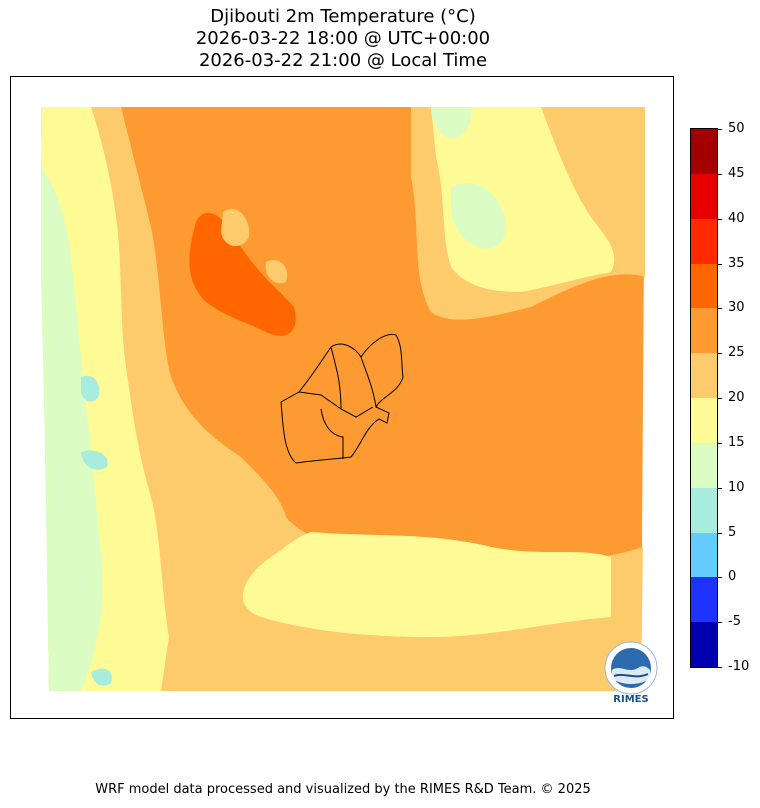  I want to click on colorbar-tick: 35, so click(739, 263).